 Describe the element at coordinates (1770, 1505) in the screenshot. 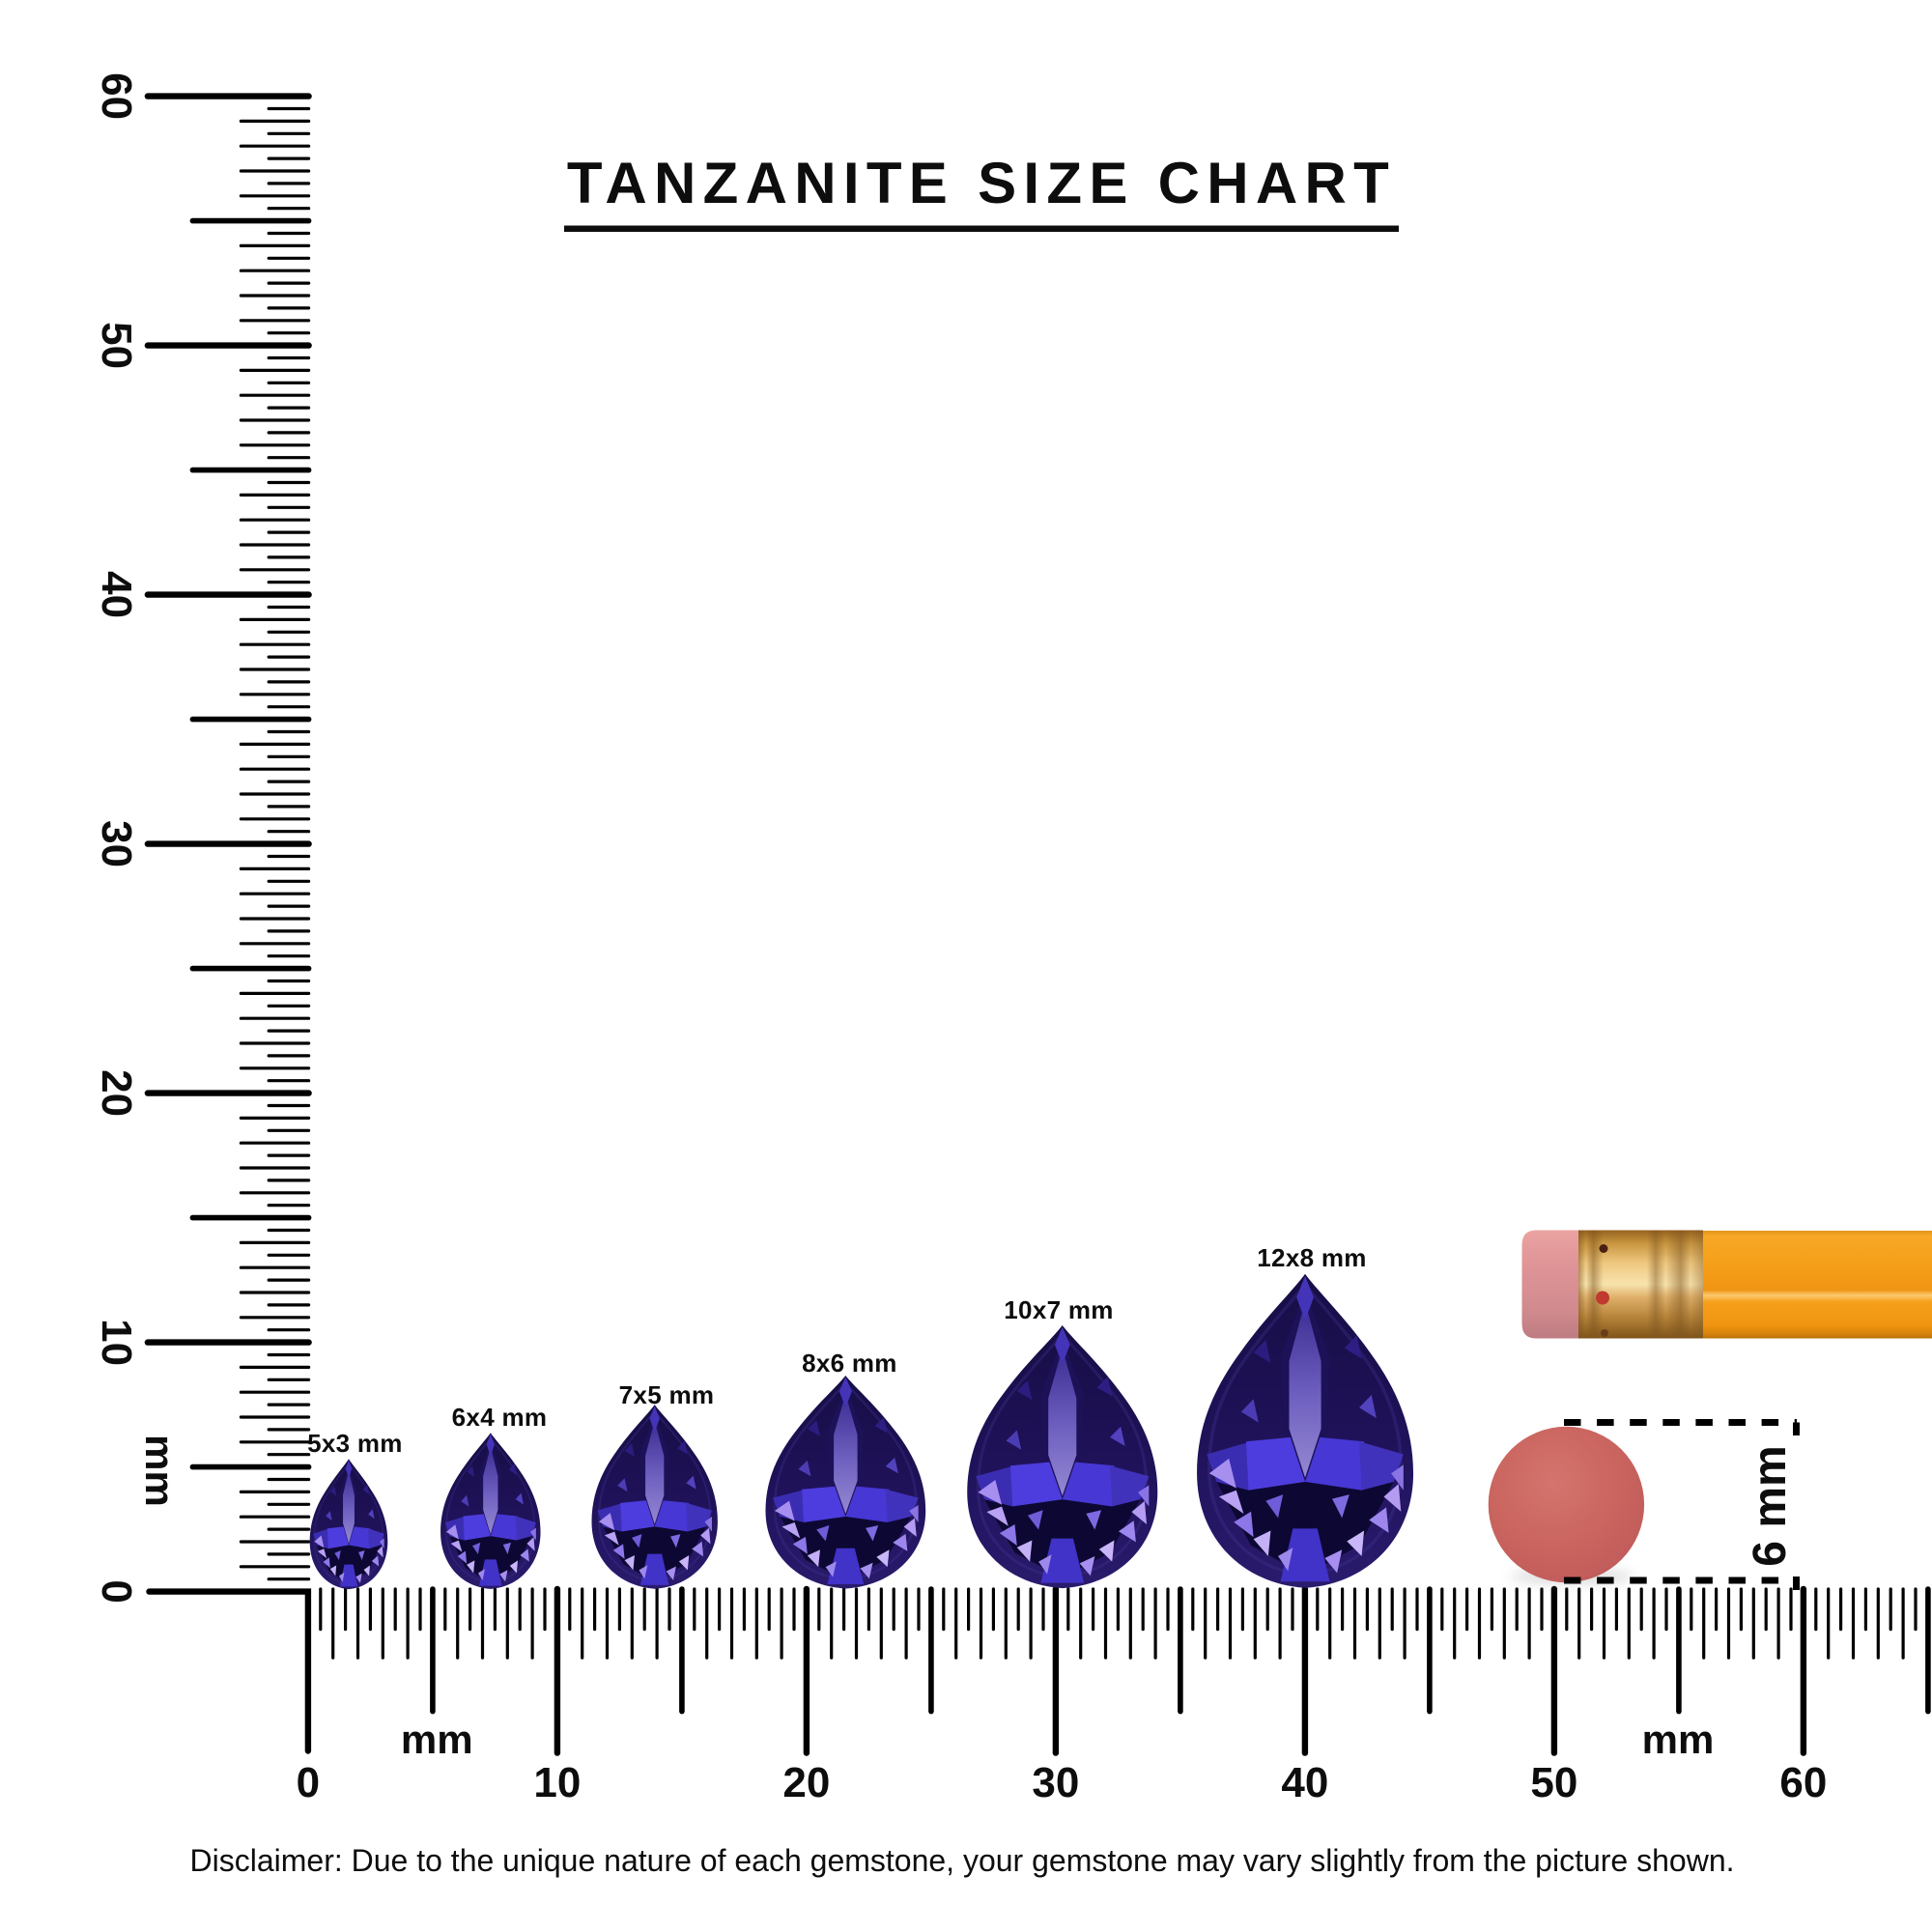

I see `svg-text: 6 mm` at that location.